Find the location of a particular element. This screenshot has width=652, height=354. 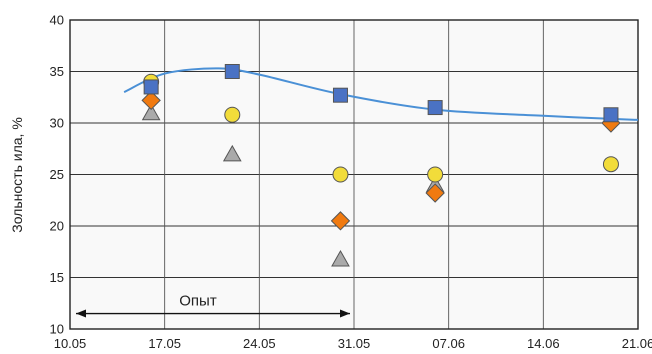

annotation-label: Опыт is located at coordinates (198, 301).